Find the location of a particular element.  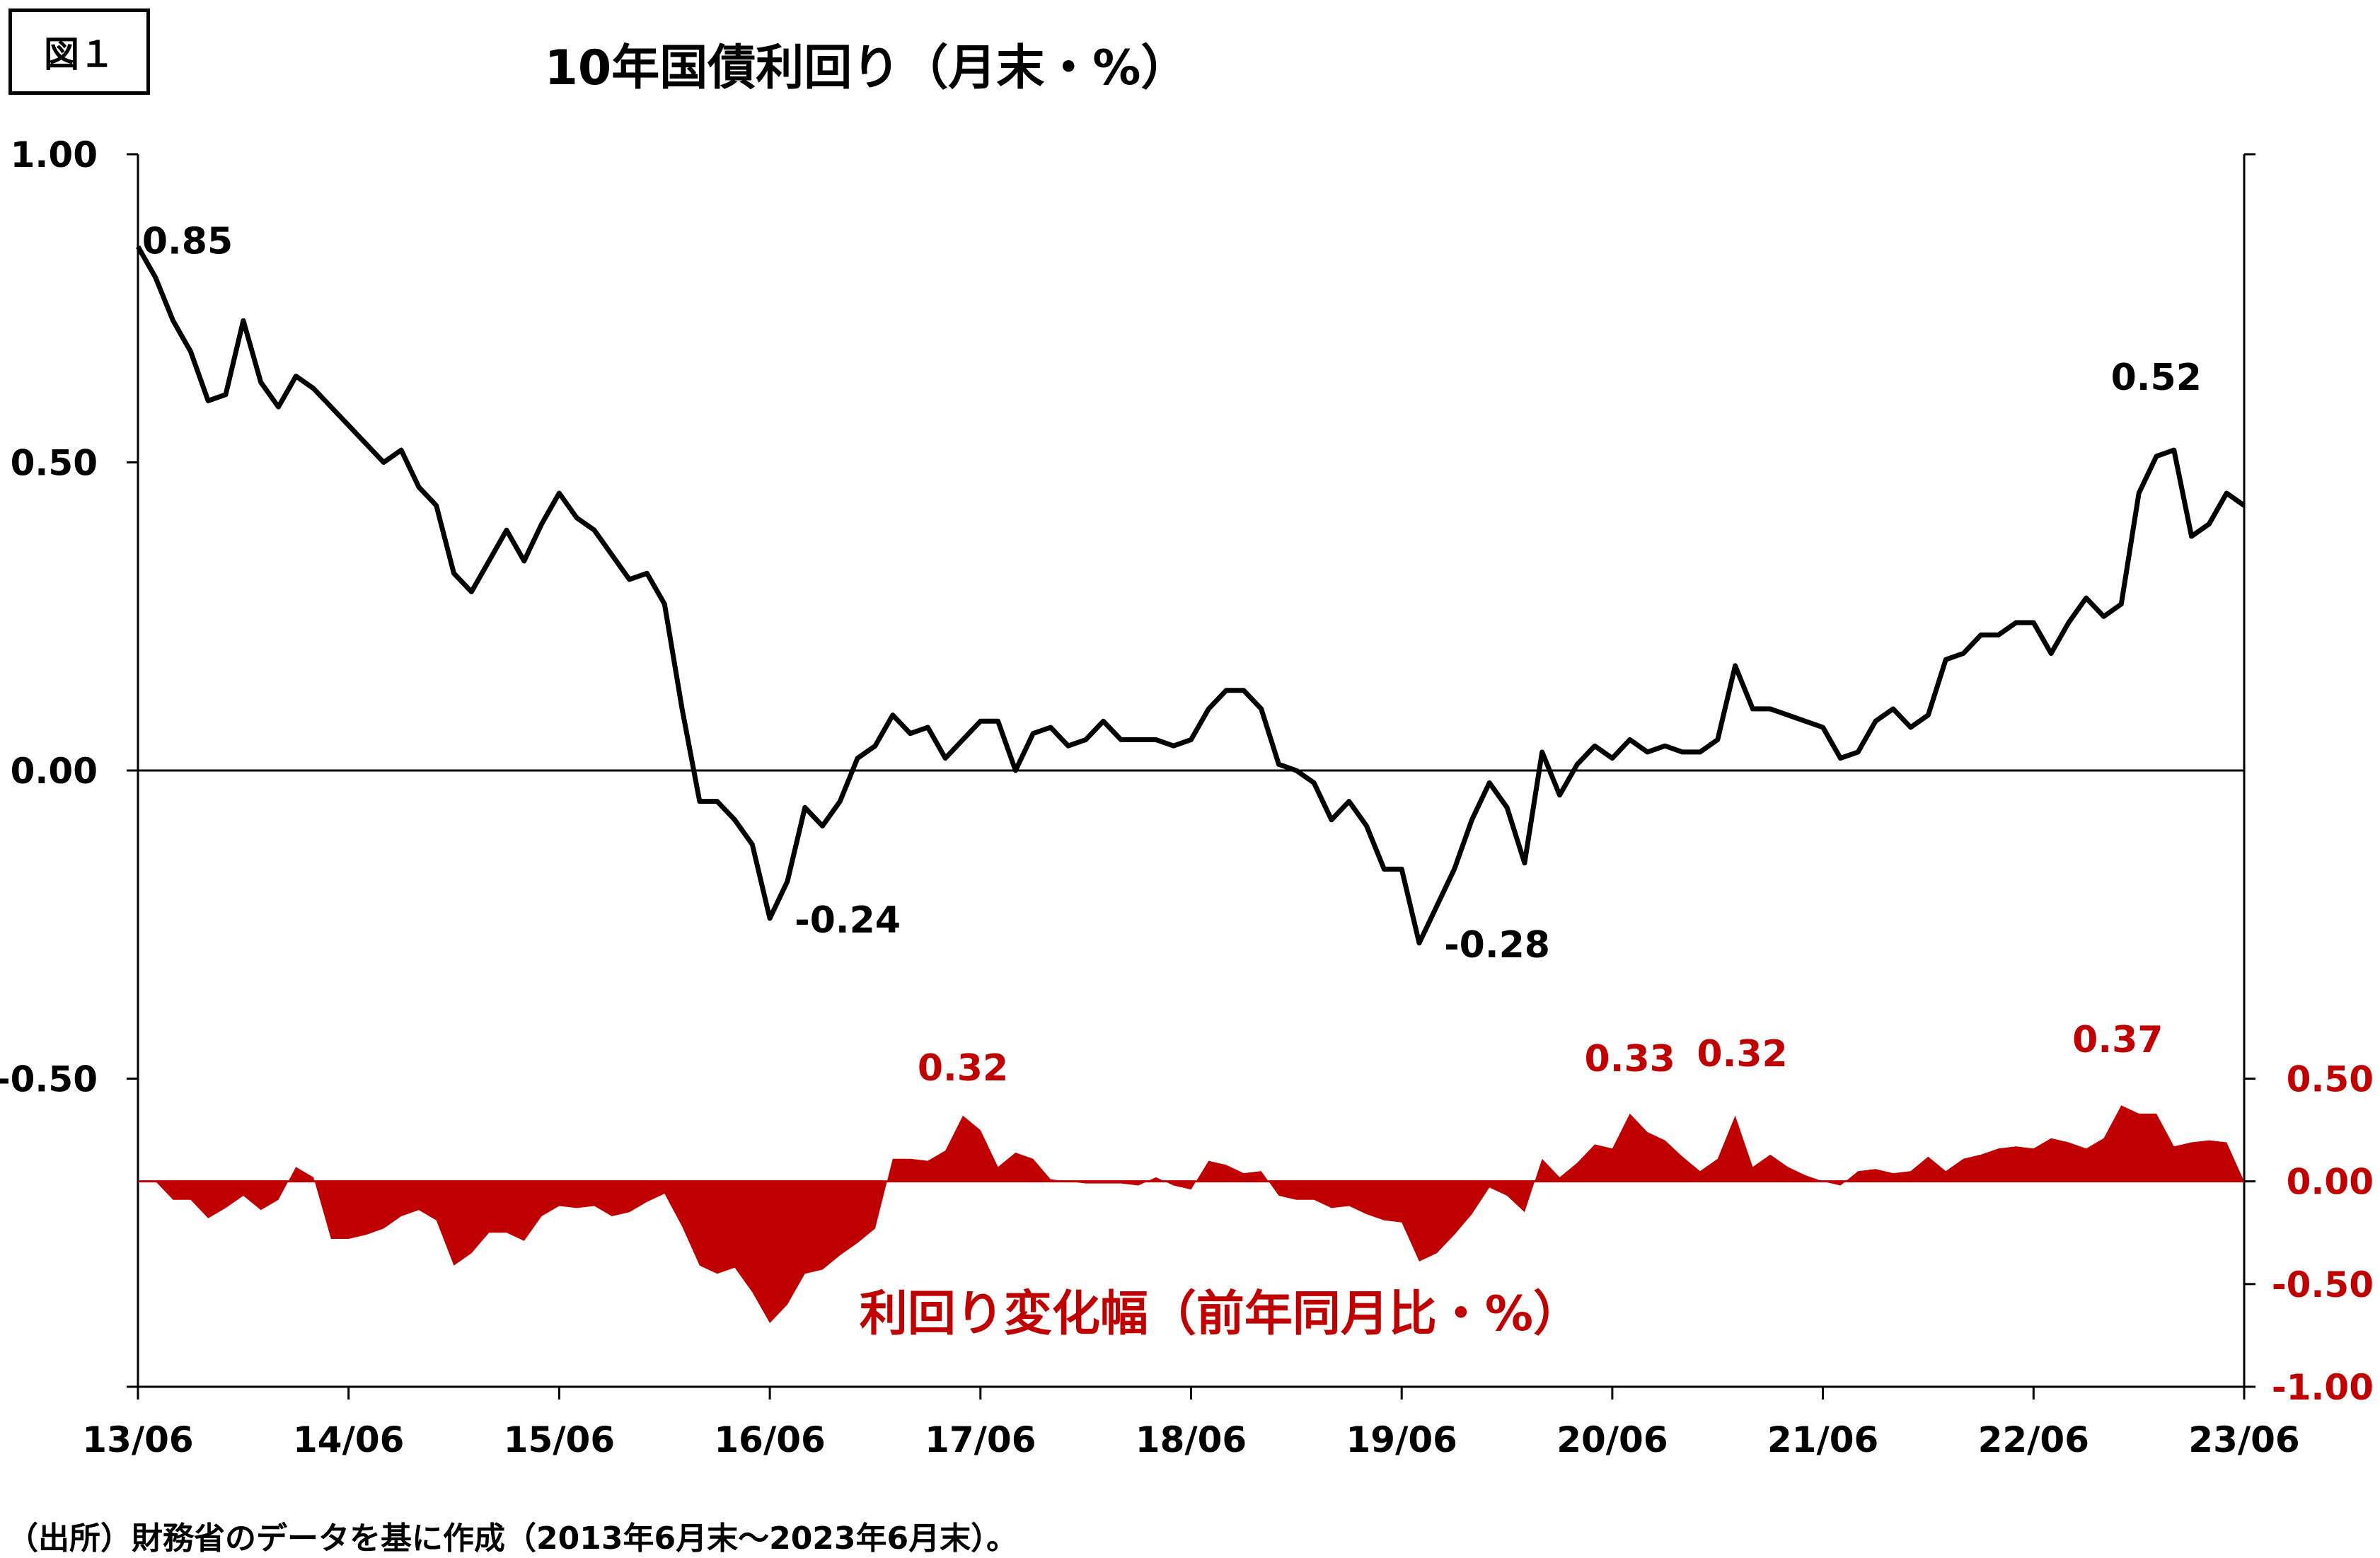

x-tick-label: 21/06 is located at coordinates (1822, 1439).